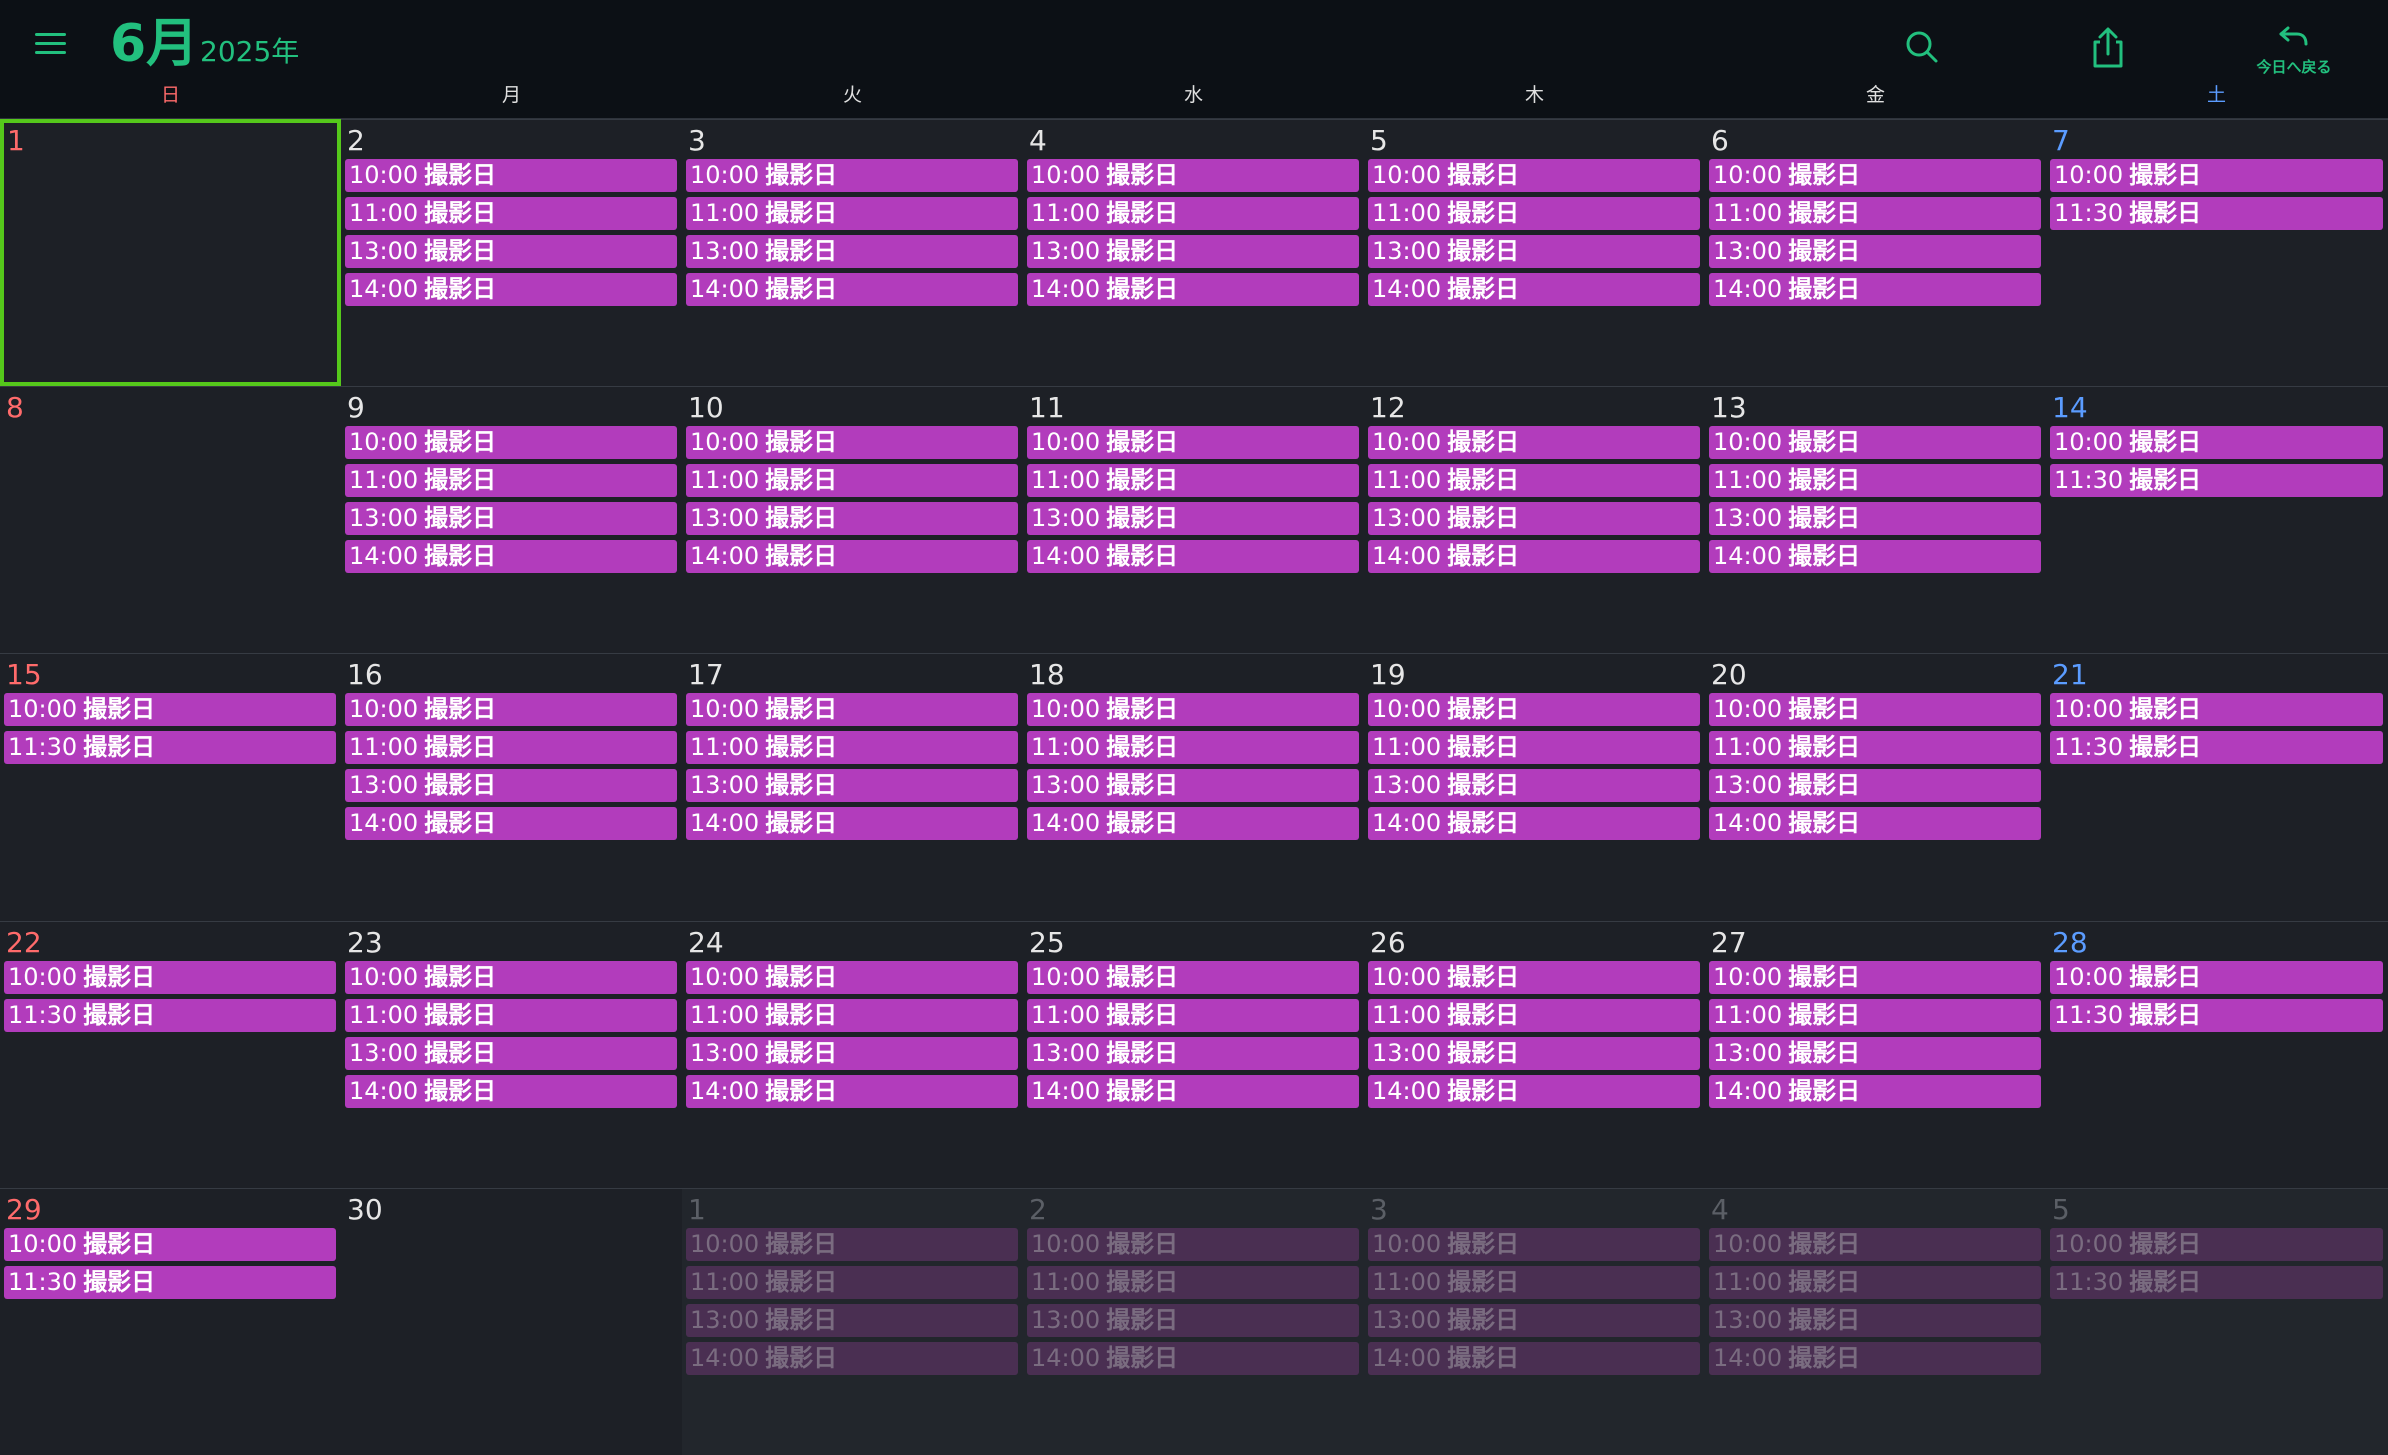 The height and width of the screenshot is (1455, 2388). What do you see at coordinates (511, 1054) in the screenshot?
I see `day-cell: 23 10:00 撮影日 11:00 撮影日 13:00 撮影日 14:00 撮影日` at bounding box center [511, 1054].